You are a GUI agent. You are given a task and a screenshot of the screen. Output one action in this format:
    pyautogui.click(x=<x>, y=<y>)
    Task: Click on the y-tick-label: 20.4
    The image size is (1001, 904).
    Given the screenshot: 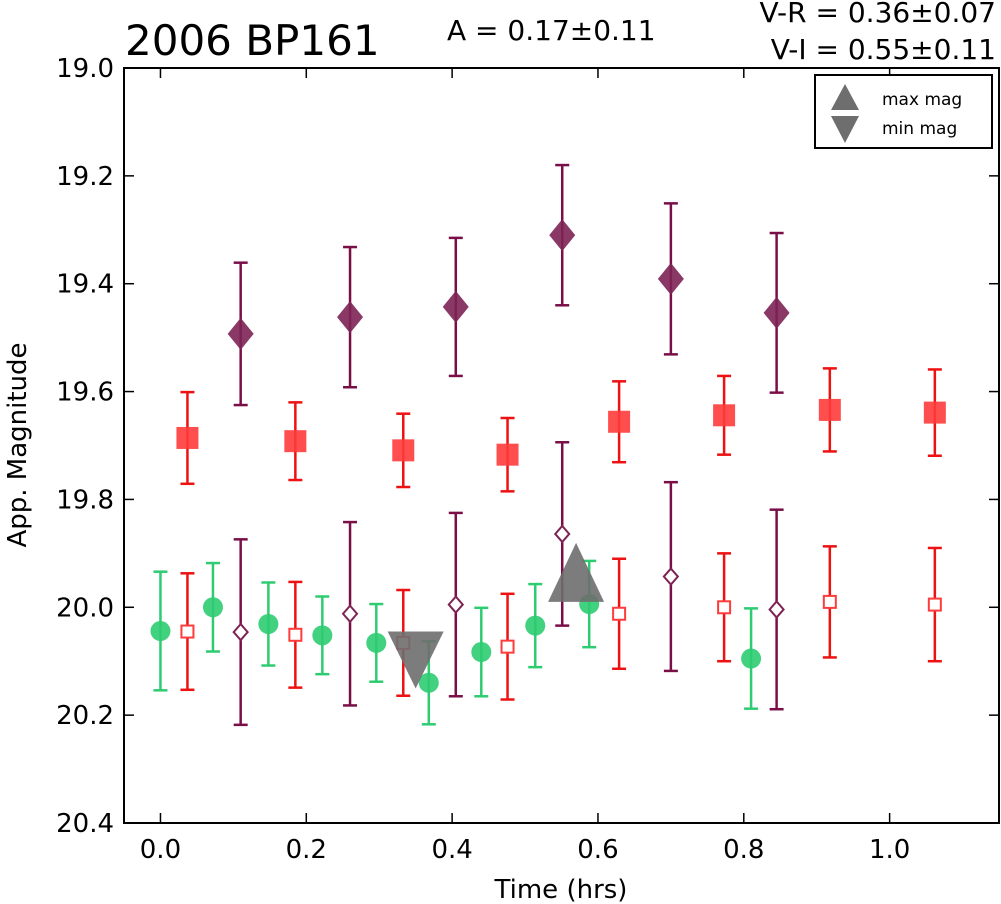 What is the action you would take?
    pyautogui.click(x=85, y=824)
    